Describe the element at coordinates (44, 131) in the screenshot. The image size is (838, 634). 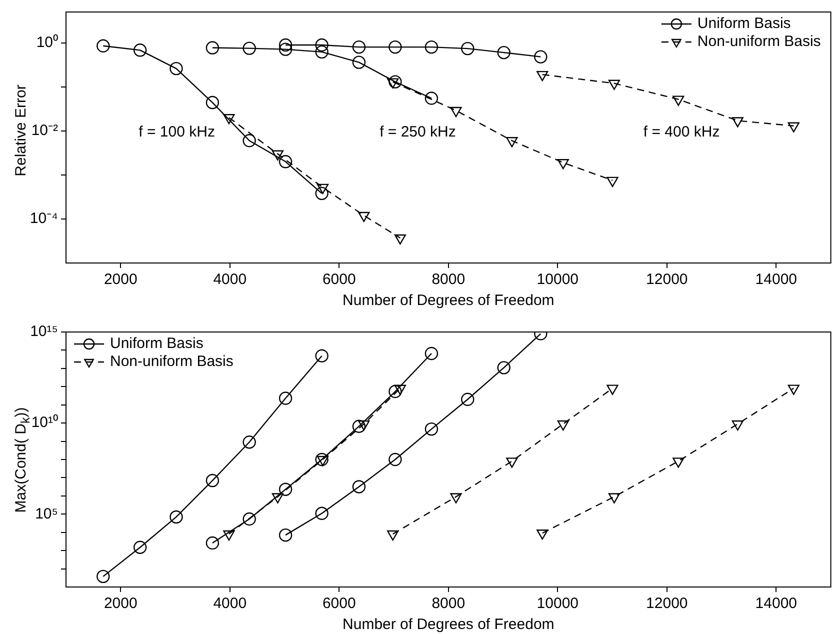
I see `y-tick-label: 10⁻²` at that location.